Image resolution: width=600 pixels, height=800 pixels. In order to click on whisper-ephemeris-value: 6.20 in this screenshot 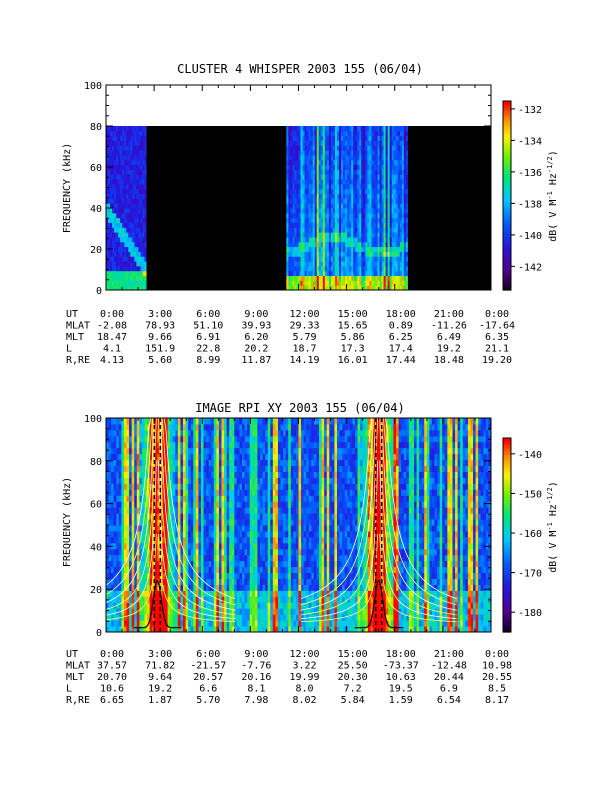, I will do `click(256, 337)`.